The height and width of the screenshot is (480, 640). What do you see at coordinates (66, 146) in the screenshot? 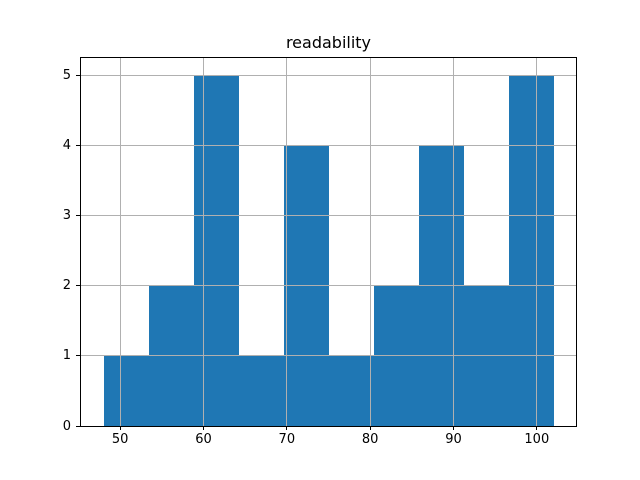
I see `y-tick-label: 4` at bounding box center [66, 146].